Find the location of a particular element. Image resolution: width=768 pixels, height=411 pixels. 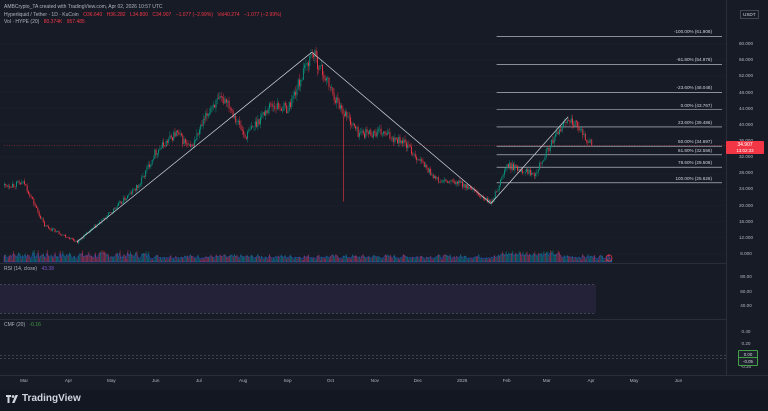

rsi-label: RSI (14, close) is located at coordinates (21, 269).